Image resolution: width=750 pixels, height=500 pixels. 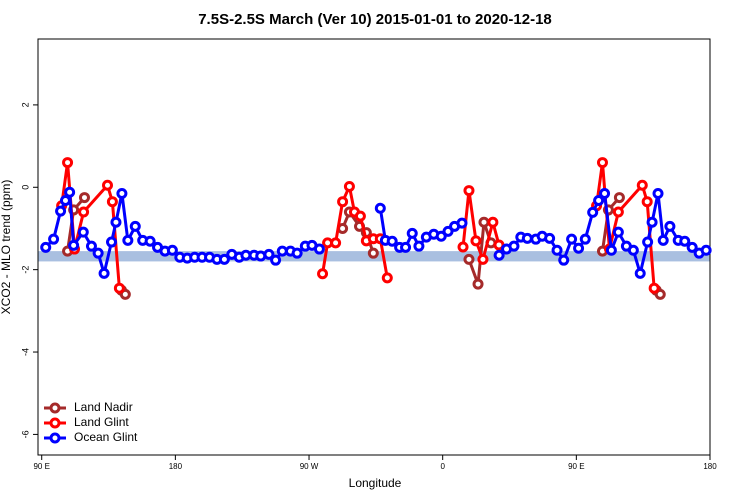 I want to click on legend-label: Land Glint, so click(x=101, y=422).